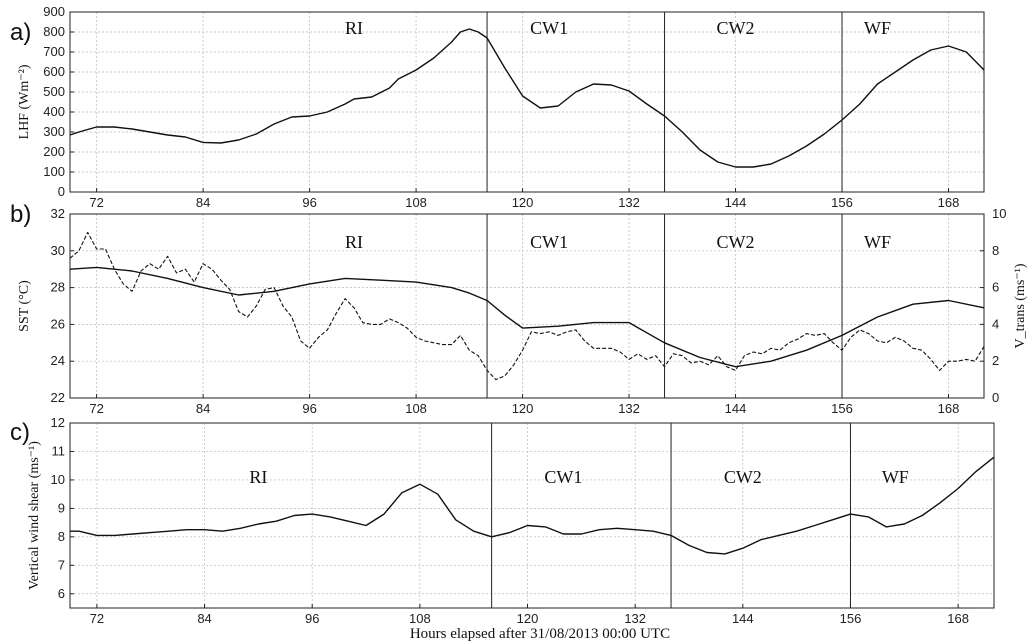 The width and height of the screenshot is (1030, 642). Describe the element at coordinates (995, 360) in the screenshot. I see `y2-tick-label: 2` at that location.